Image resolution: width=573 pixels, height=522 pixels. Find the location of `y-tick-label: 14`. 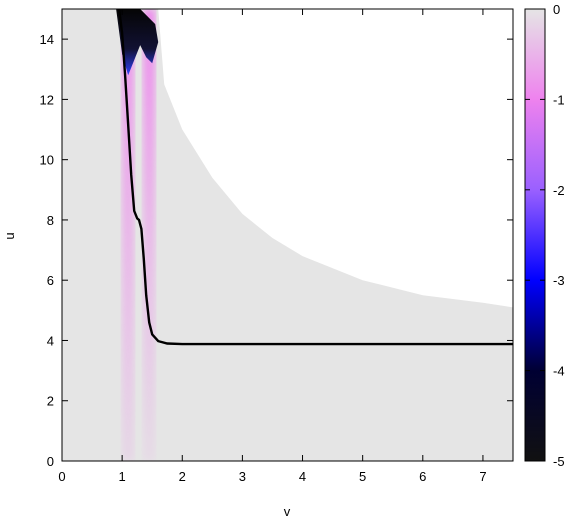

y-tick-label: 14 is located at coordinates (47, 39).